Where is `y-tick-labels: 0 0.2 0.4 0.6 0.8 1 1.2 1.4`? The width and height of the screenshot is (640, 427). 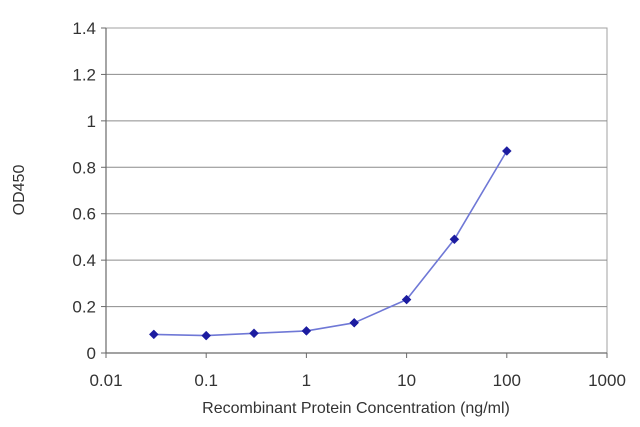 y-tick-labels: 0 0.2 0.4 0.6 0.8 1 1.2 1.4 is located at coordinates (84, 191).